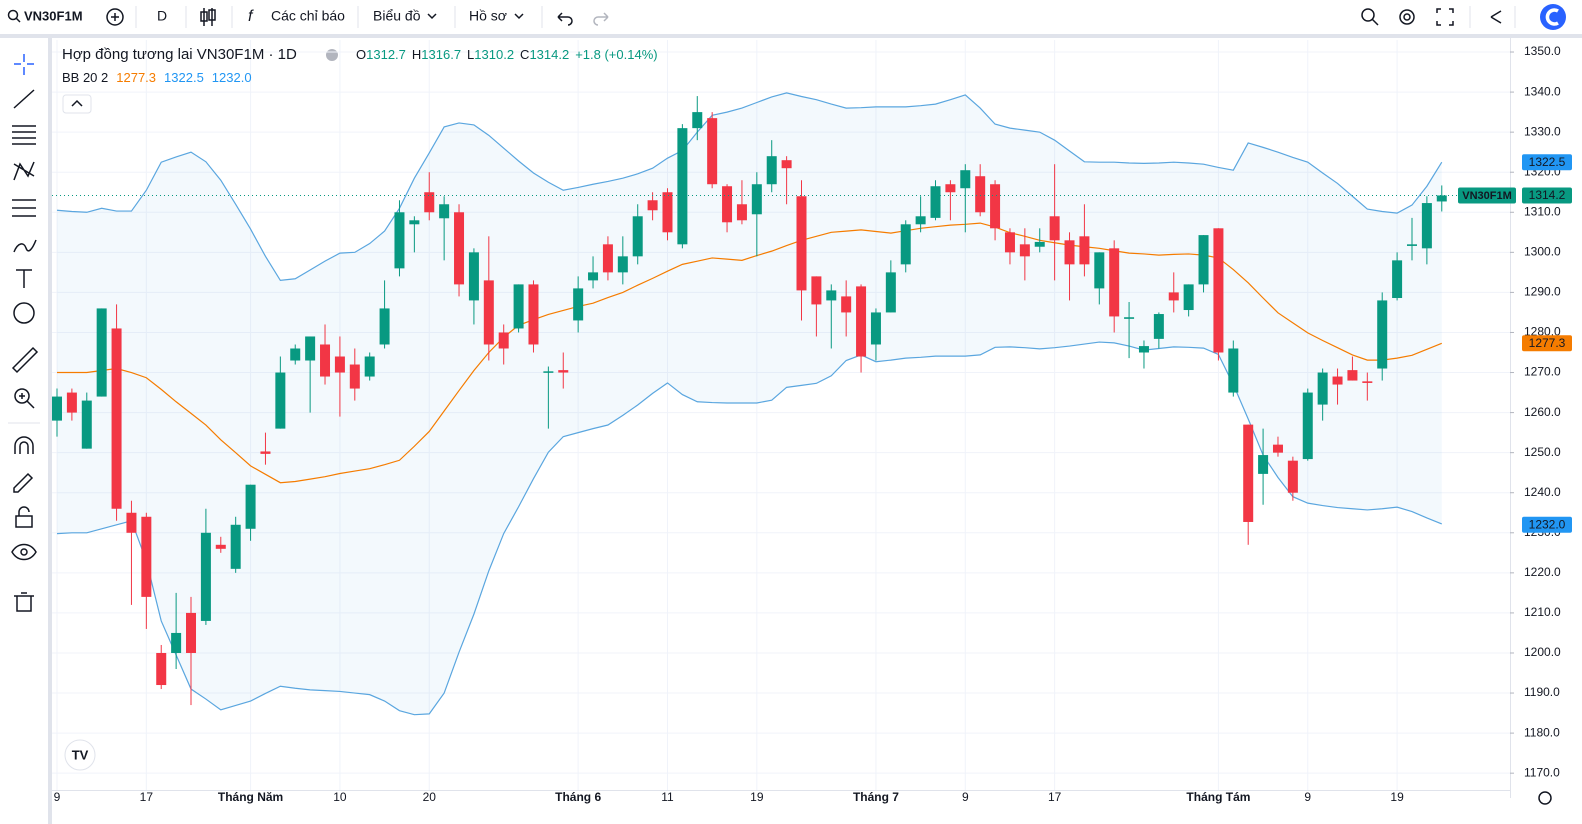 The width and height of the screenshot is (1582, 824). Describe the element at coordinates (1542, 652) in the screenshot. I see `y-tick-label: 1200.0` at that location.